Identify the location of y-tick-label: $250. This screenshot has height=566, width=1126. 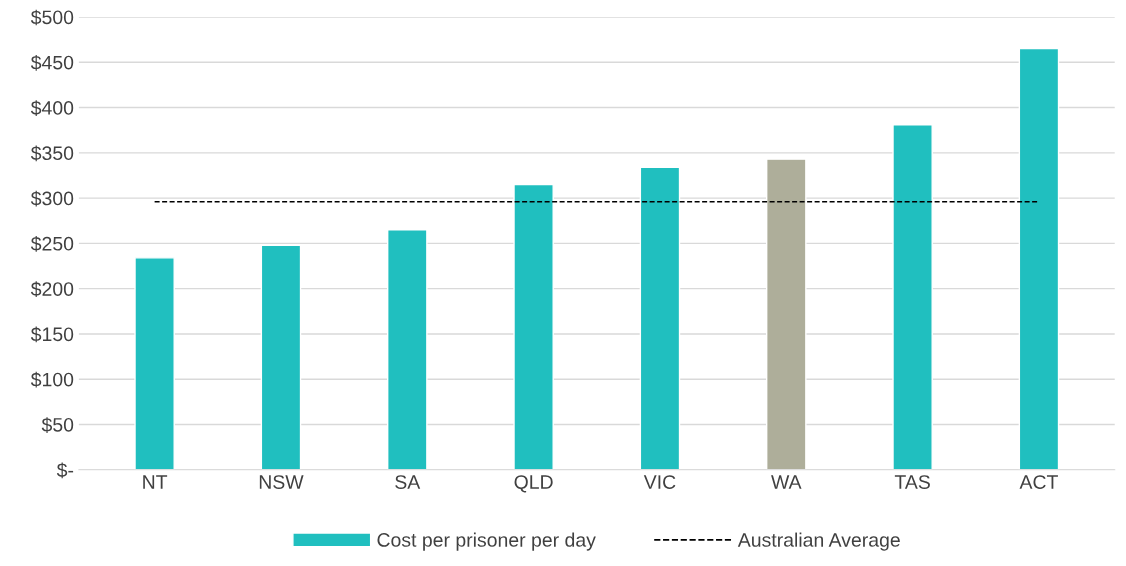
(52, 244).